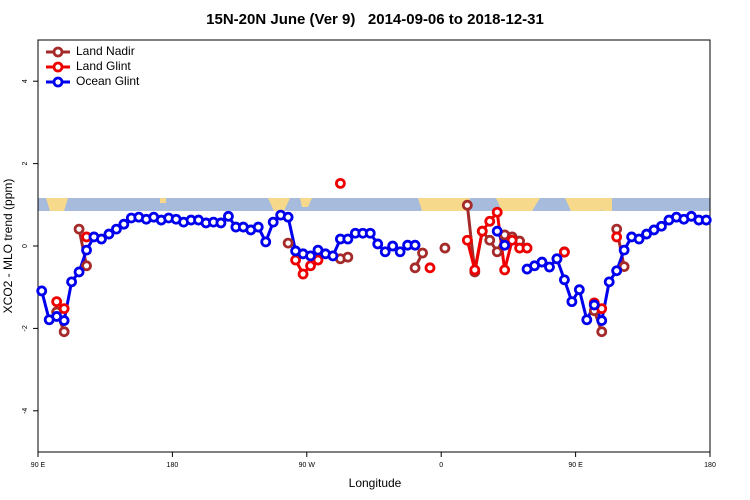 The height and width of the screenshot is (500, 750). I want to click on y-axis-label: XCO2 - MLO trend (ppm), so click(8, 246).